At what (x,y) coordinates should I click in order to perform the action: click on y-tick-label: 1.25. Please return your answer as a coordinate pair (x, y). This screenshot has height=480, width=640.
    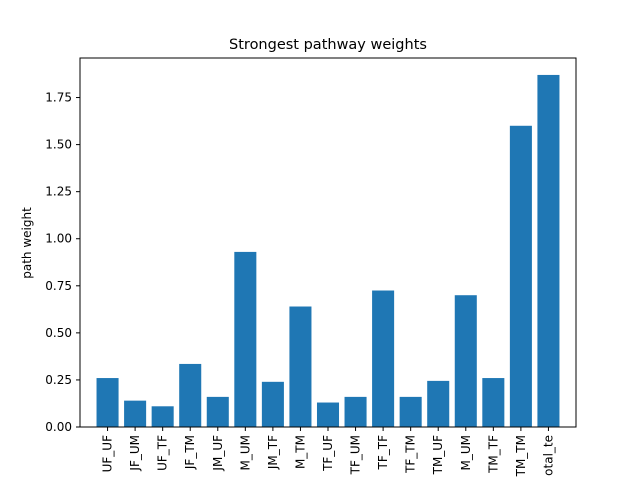
    Looking at the image, I should click on (58, 192).